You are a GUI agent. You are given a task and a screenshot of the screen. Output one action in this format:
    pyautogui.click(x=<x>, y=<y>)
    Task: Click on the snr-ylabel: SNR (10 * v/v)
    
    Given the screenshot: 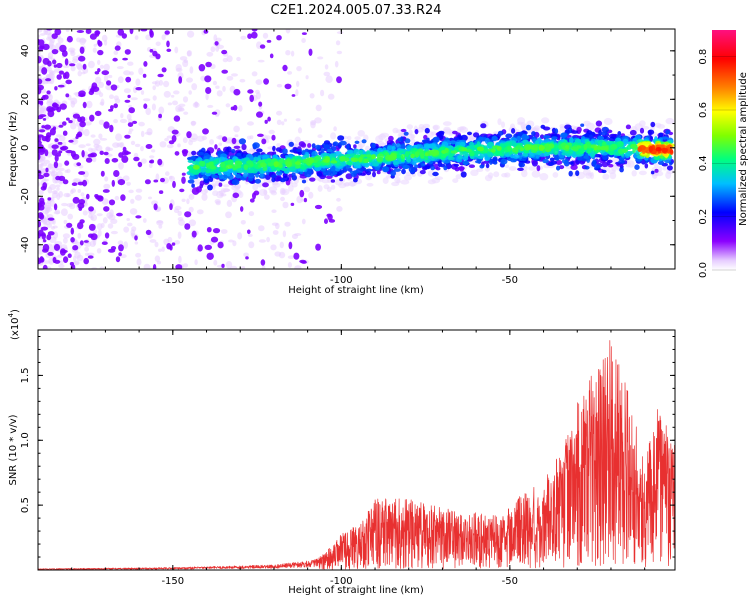 What is the action you would take?
    pyautogui.click(x=13, y=449)
    